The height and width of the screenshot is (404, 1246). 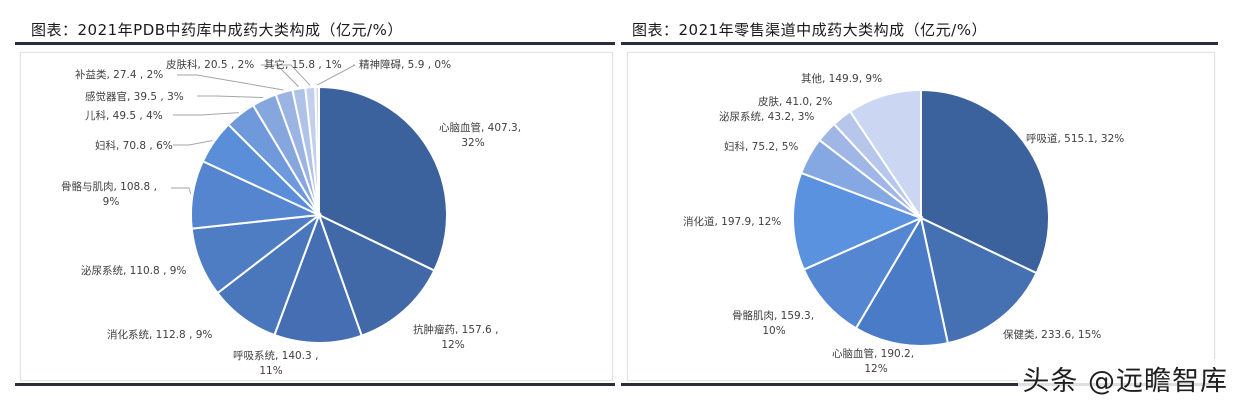 I want to click on slice-label-percent: 10%, so click(x=773, y=331).